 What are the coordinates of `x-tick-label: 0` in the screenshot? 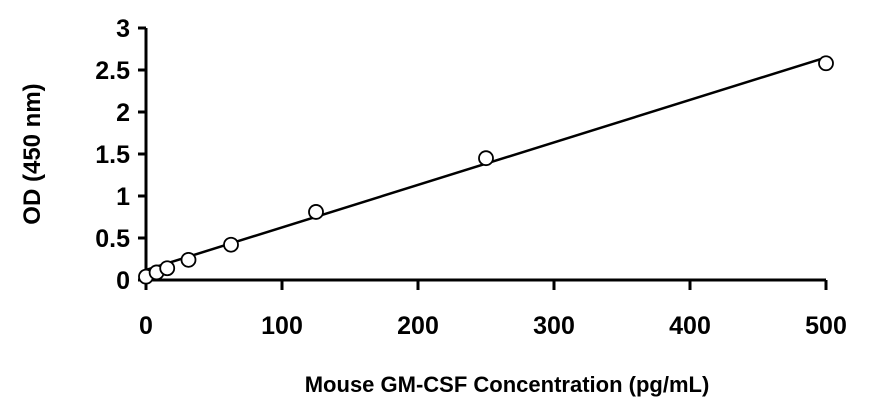 It's located at (146, 326).